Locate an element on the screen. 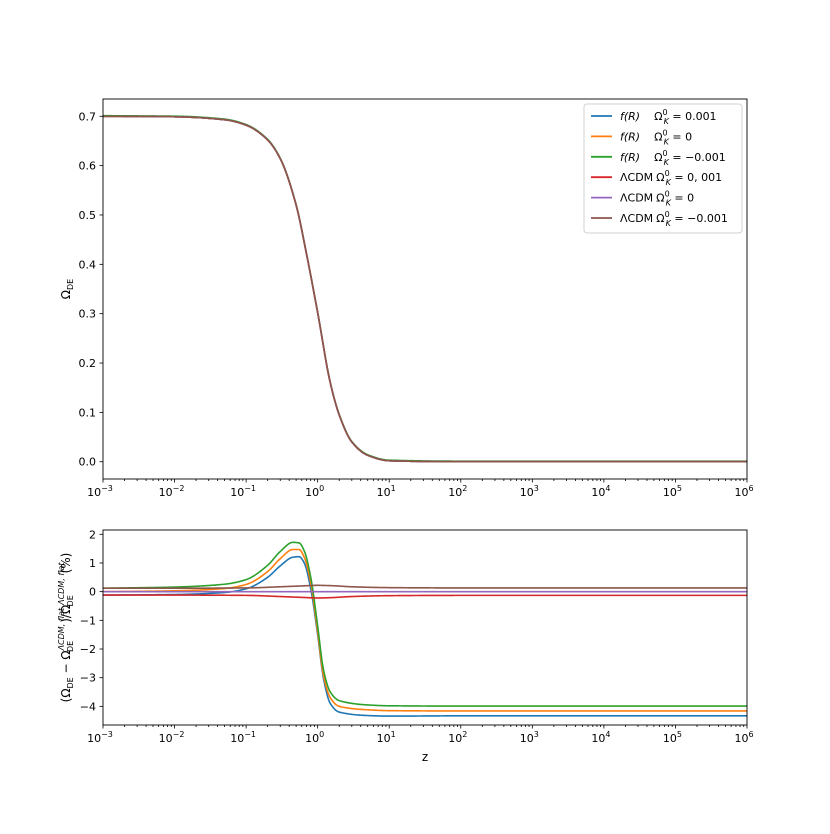  y-tick-label: −1 is located at coordinates (88, 620).